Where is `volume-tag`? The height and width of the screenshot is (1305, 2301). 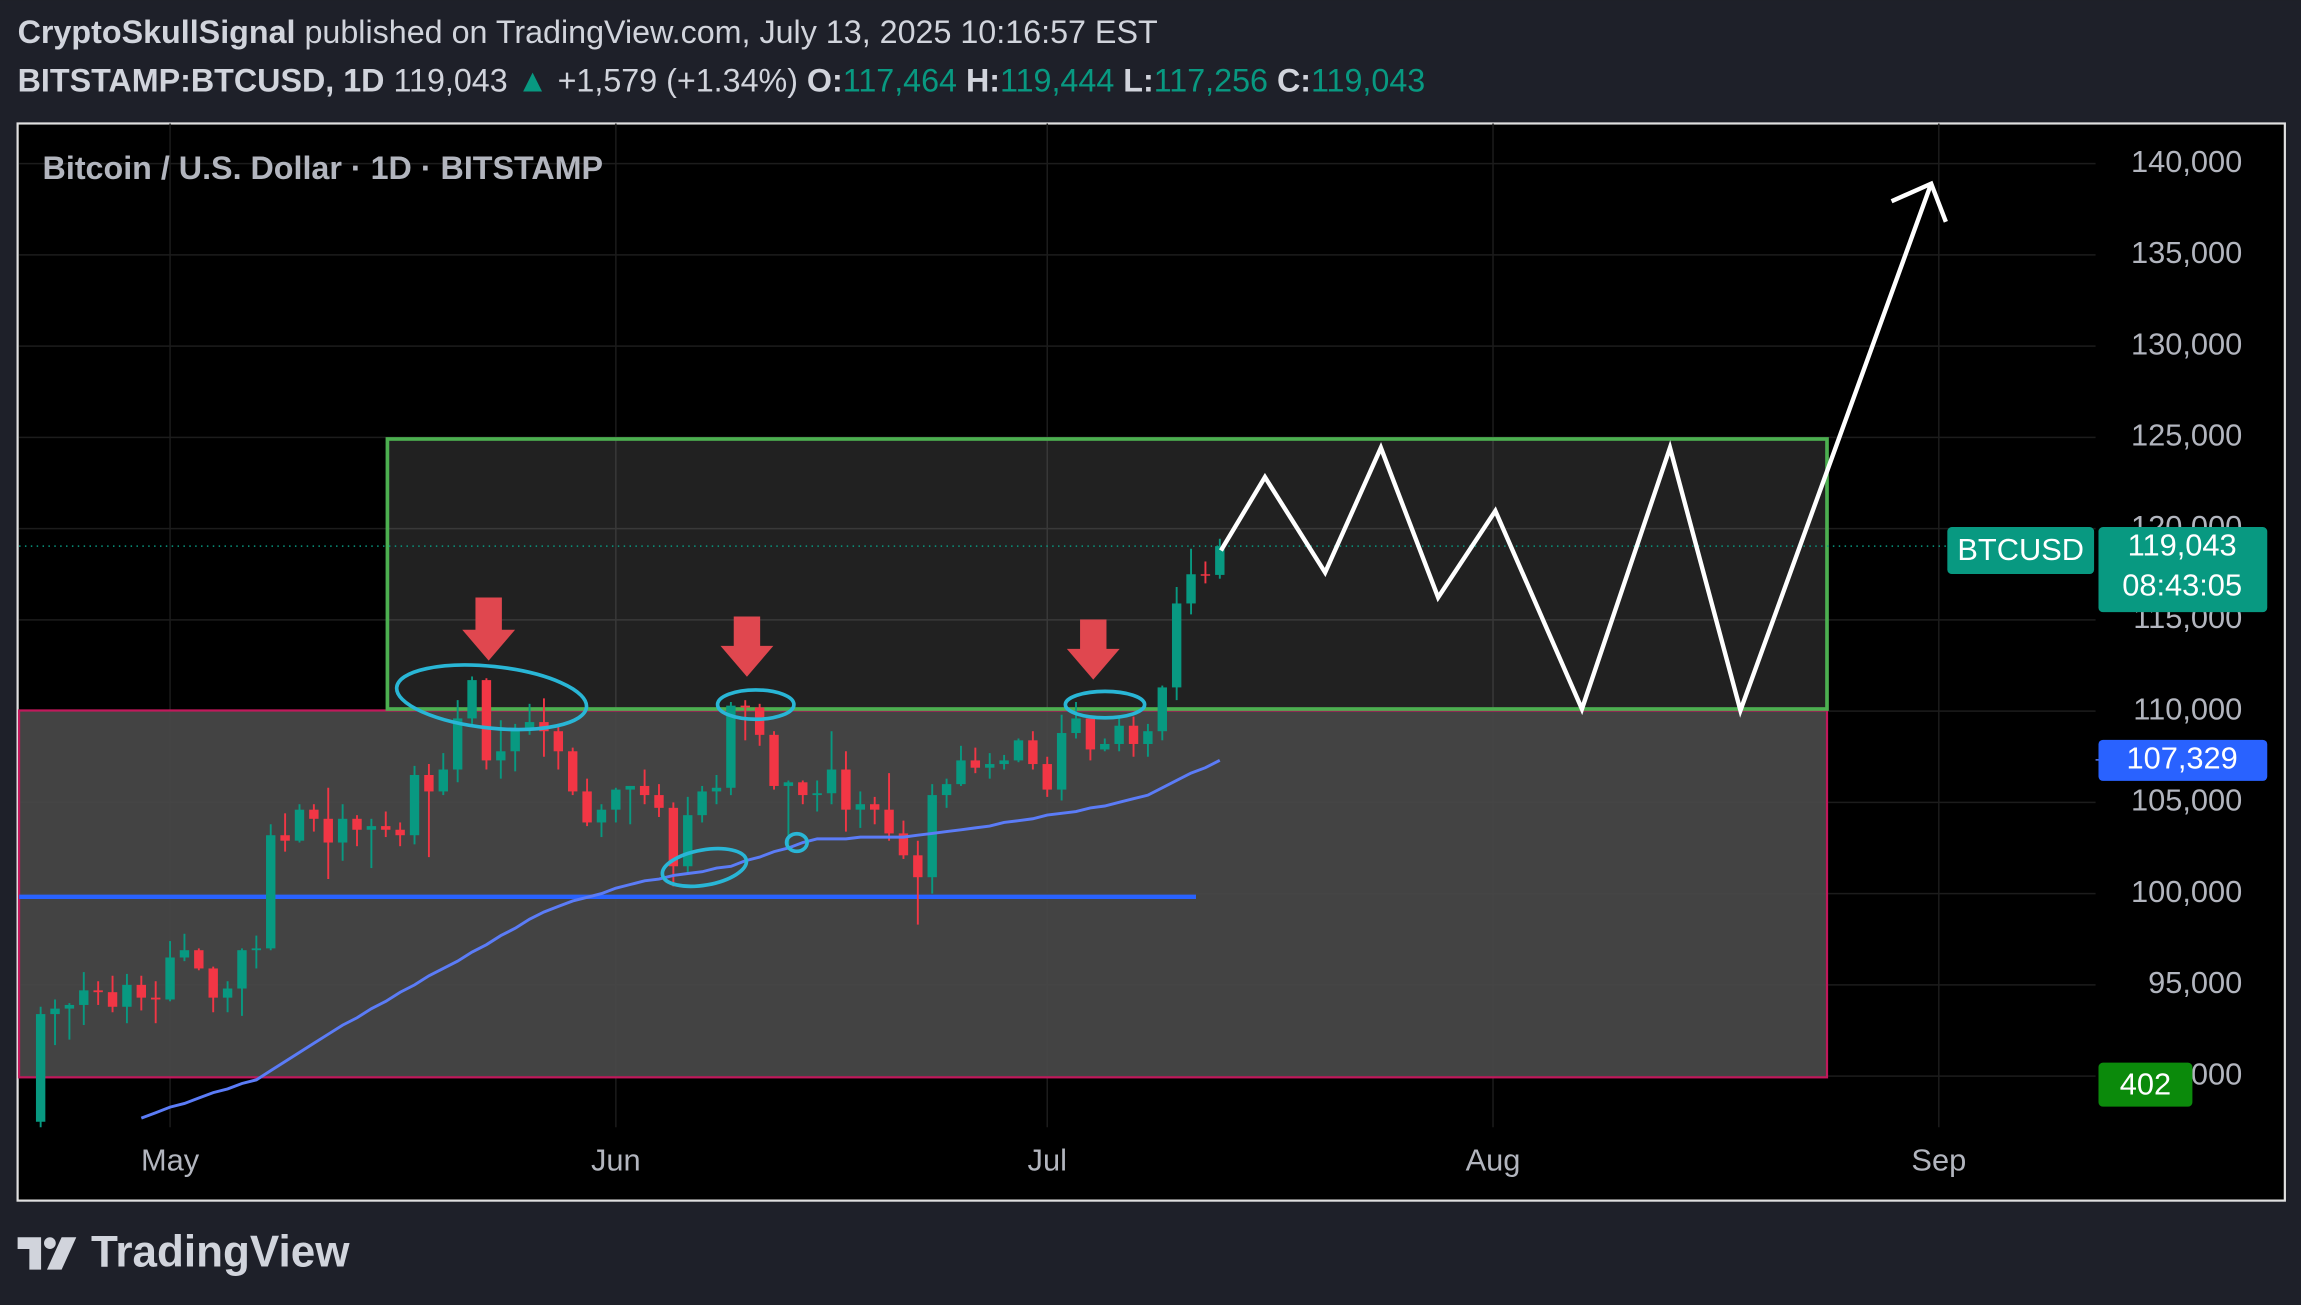 volume-tag is located at coordinates (2145, 1084).